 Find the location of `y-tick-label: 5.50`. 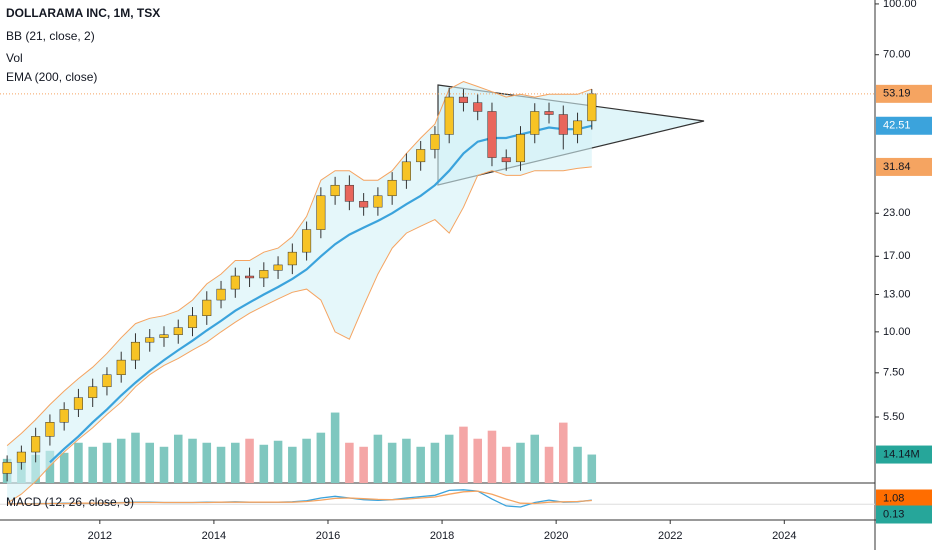

y-tick-label: 5.50 is located at coordinates (893, 417).